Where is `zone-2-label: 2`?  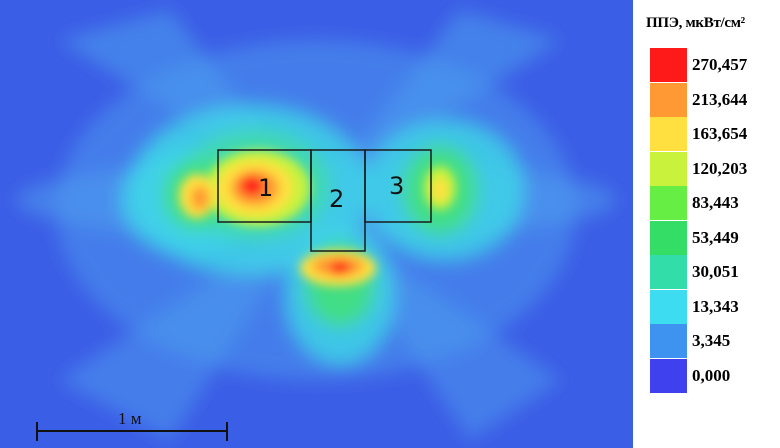 zone-2-label: 2 is located at coordinates (336, 199).